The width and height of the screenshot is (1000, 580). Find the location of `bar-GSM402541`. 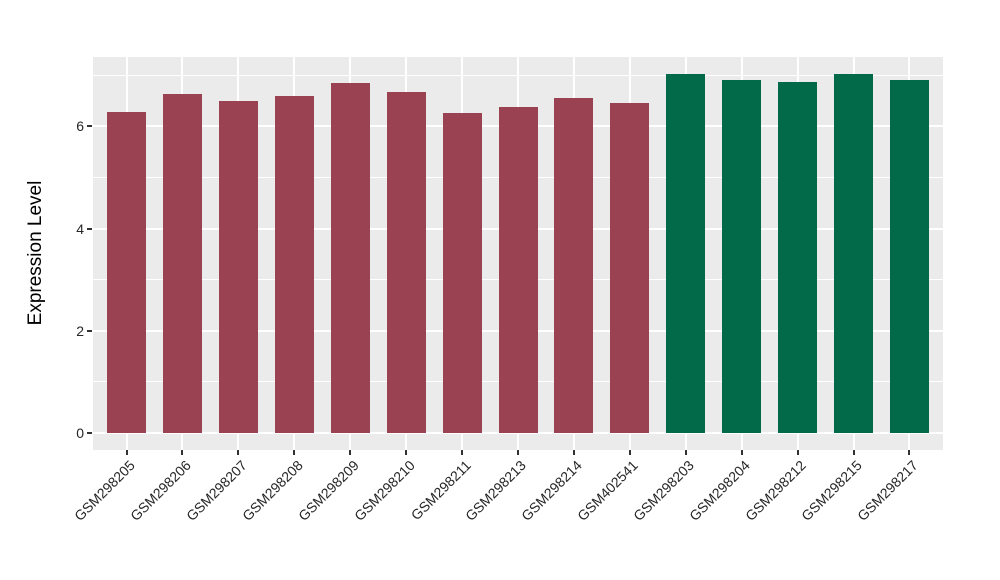

bar-GSM402541 is located at coordinates (630, 268).